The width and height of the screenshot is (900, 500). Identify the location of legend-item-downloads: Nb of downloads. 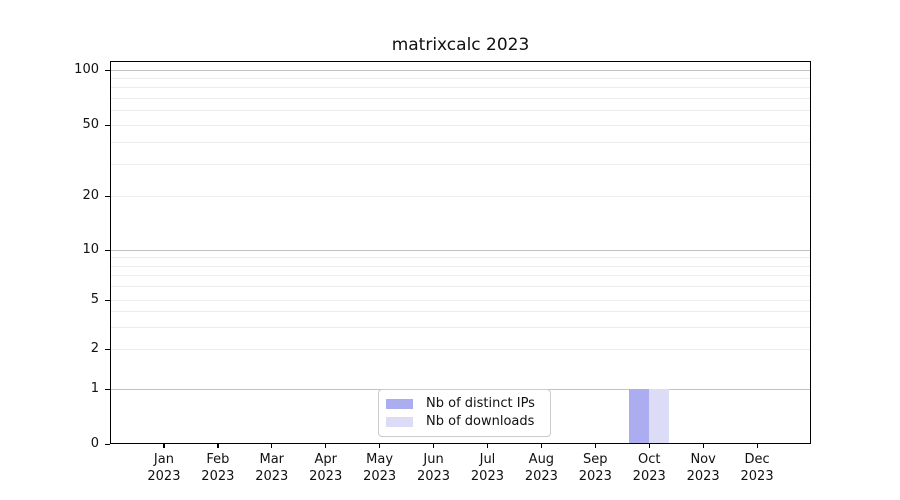
(464, 422).